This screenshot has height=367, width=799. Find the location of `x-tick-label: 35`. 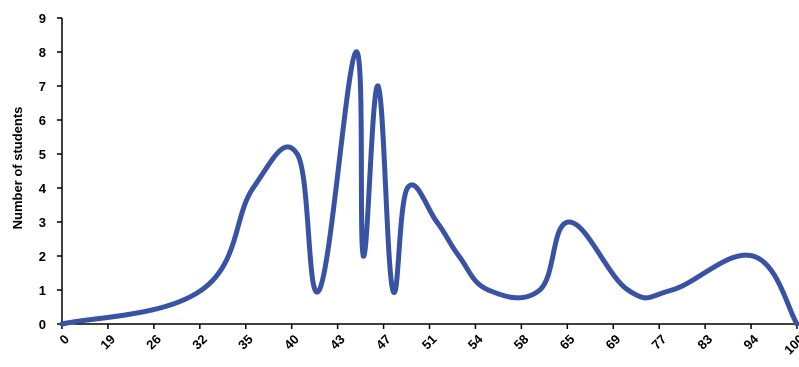

x-tick-label: 35 is located at coordinates (245, 342).